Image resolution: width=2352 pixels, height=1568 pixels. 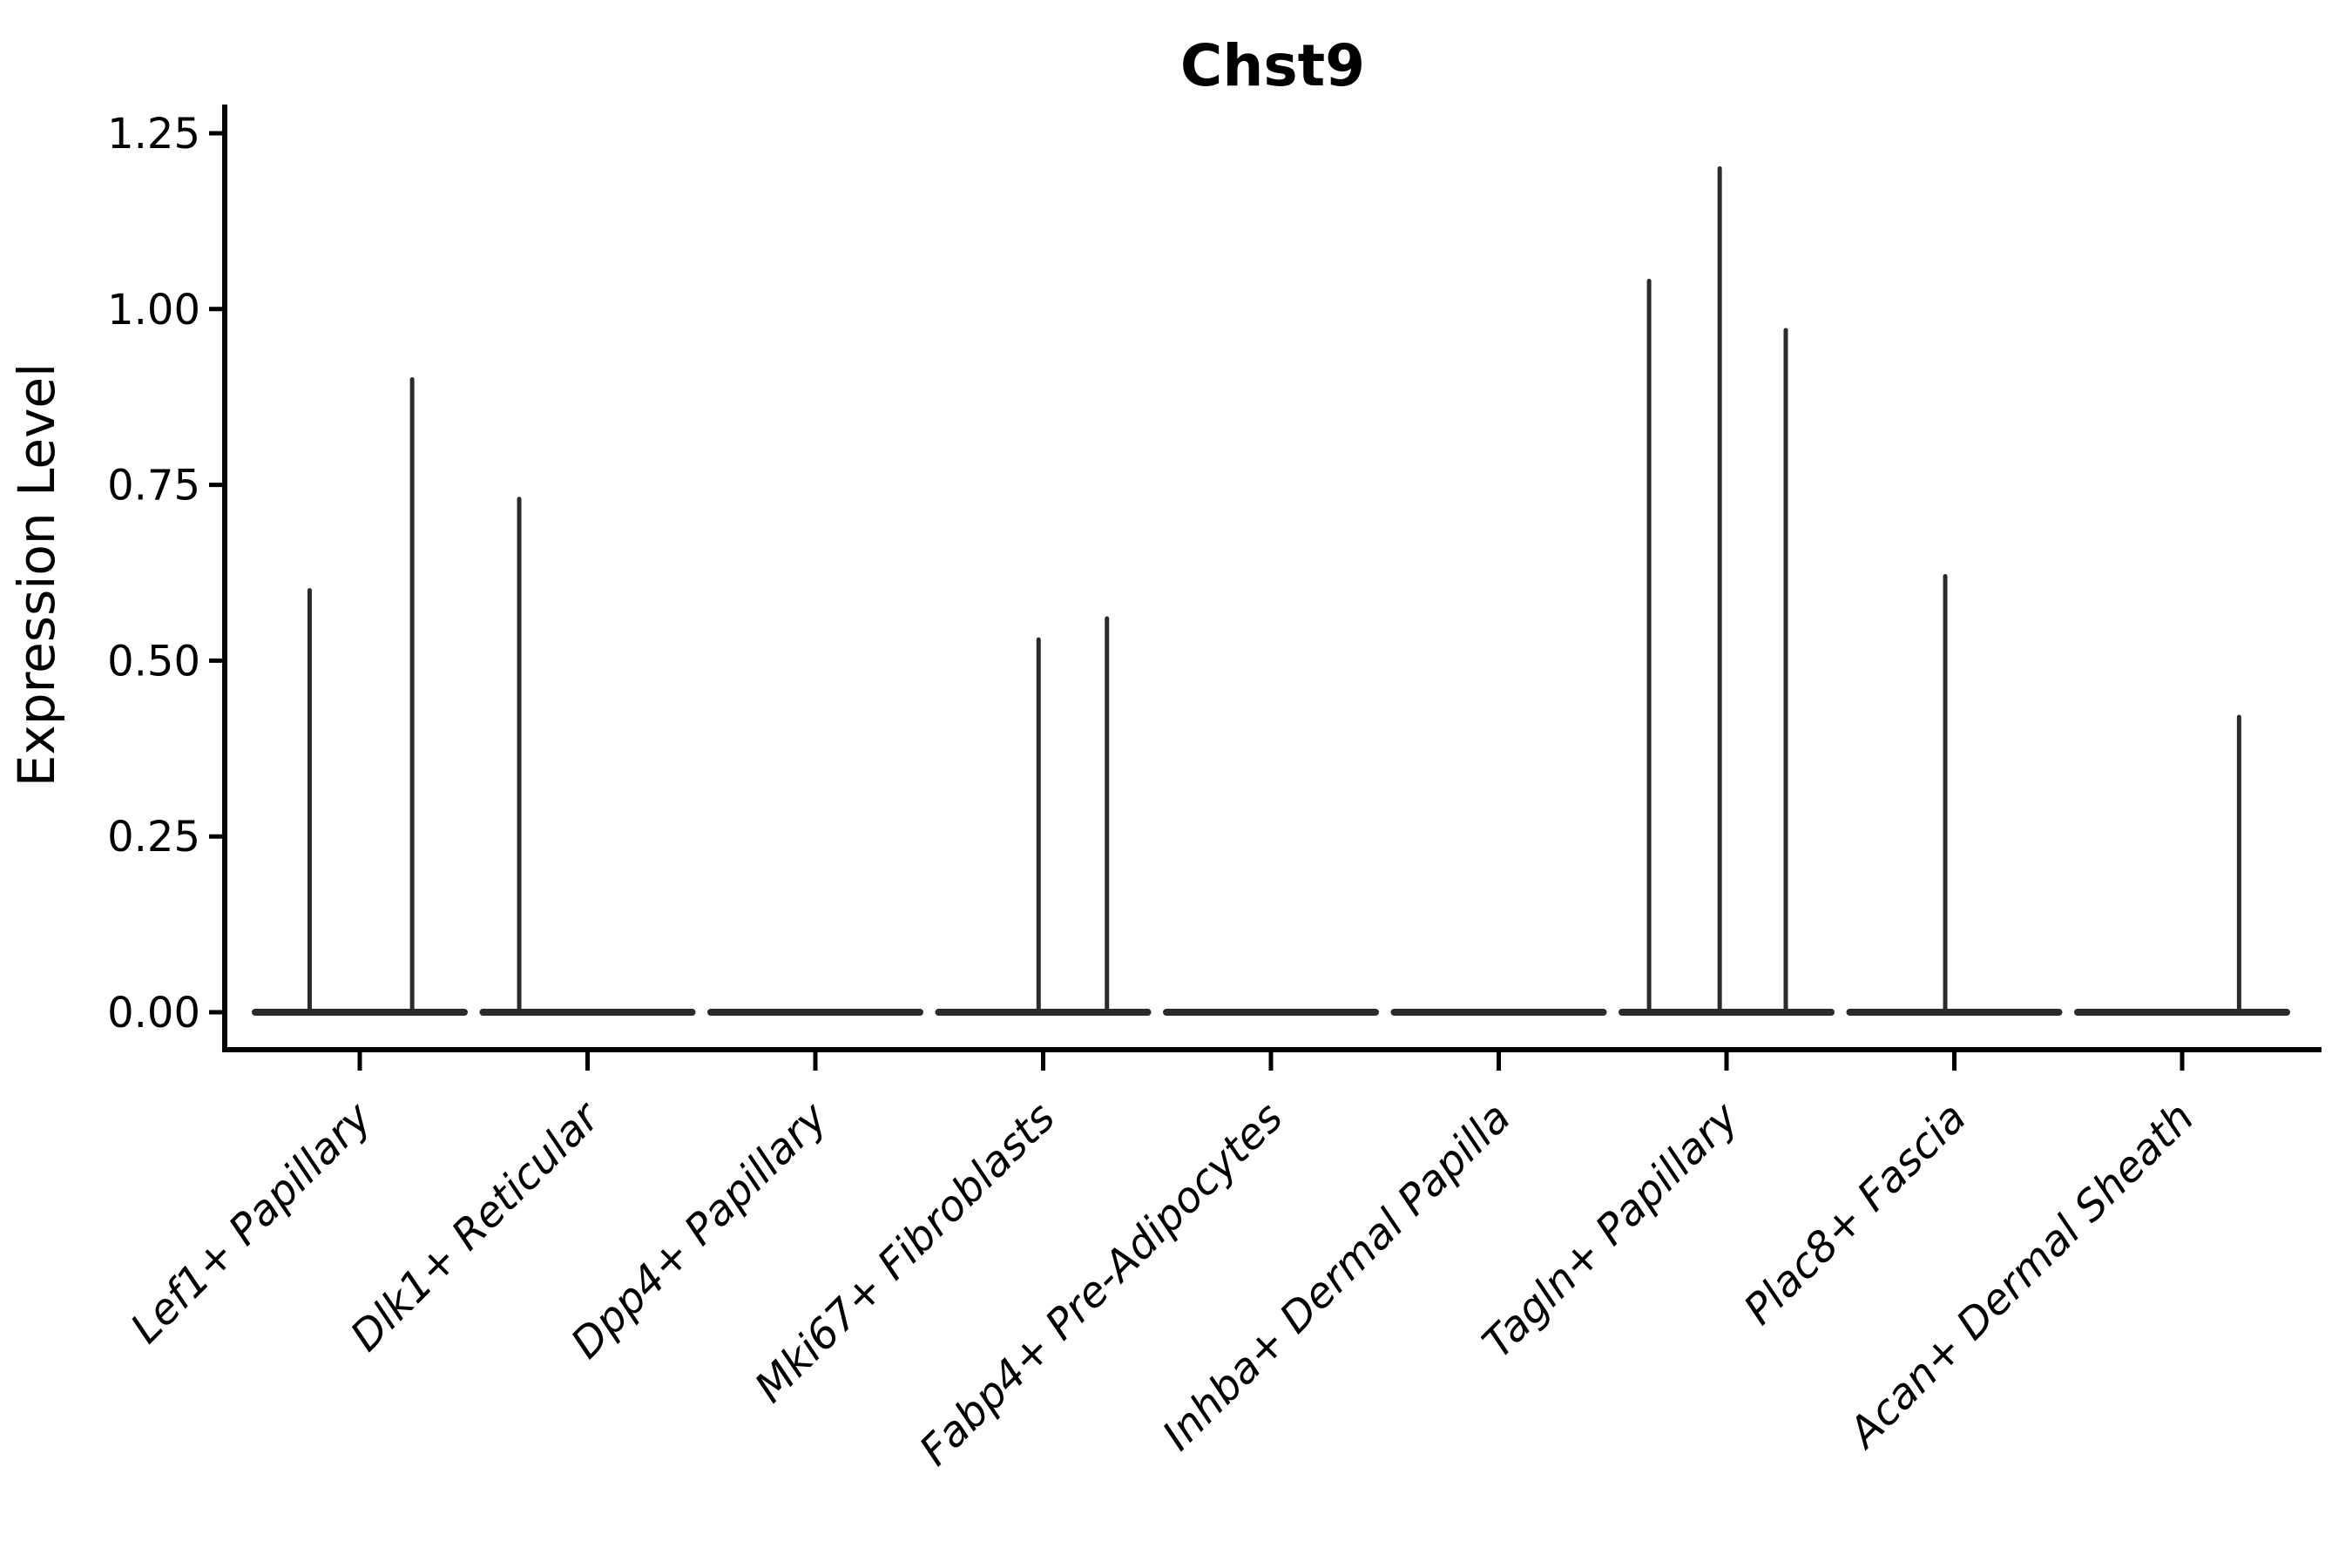 What do you see at coordinates (153, 134) in the screenshot?
I see `y-tick-label: 1.25` at bounding box center [153, 134].